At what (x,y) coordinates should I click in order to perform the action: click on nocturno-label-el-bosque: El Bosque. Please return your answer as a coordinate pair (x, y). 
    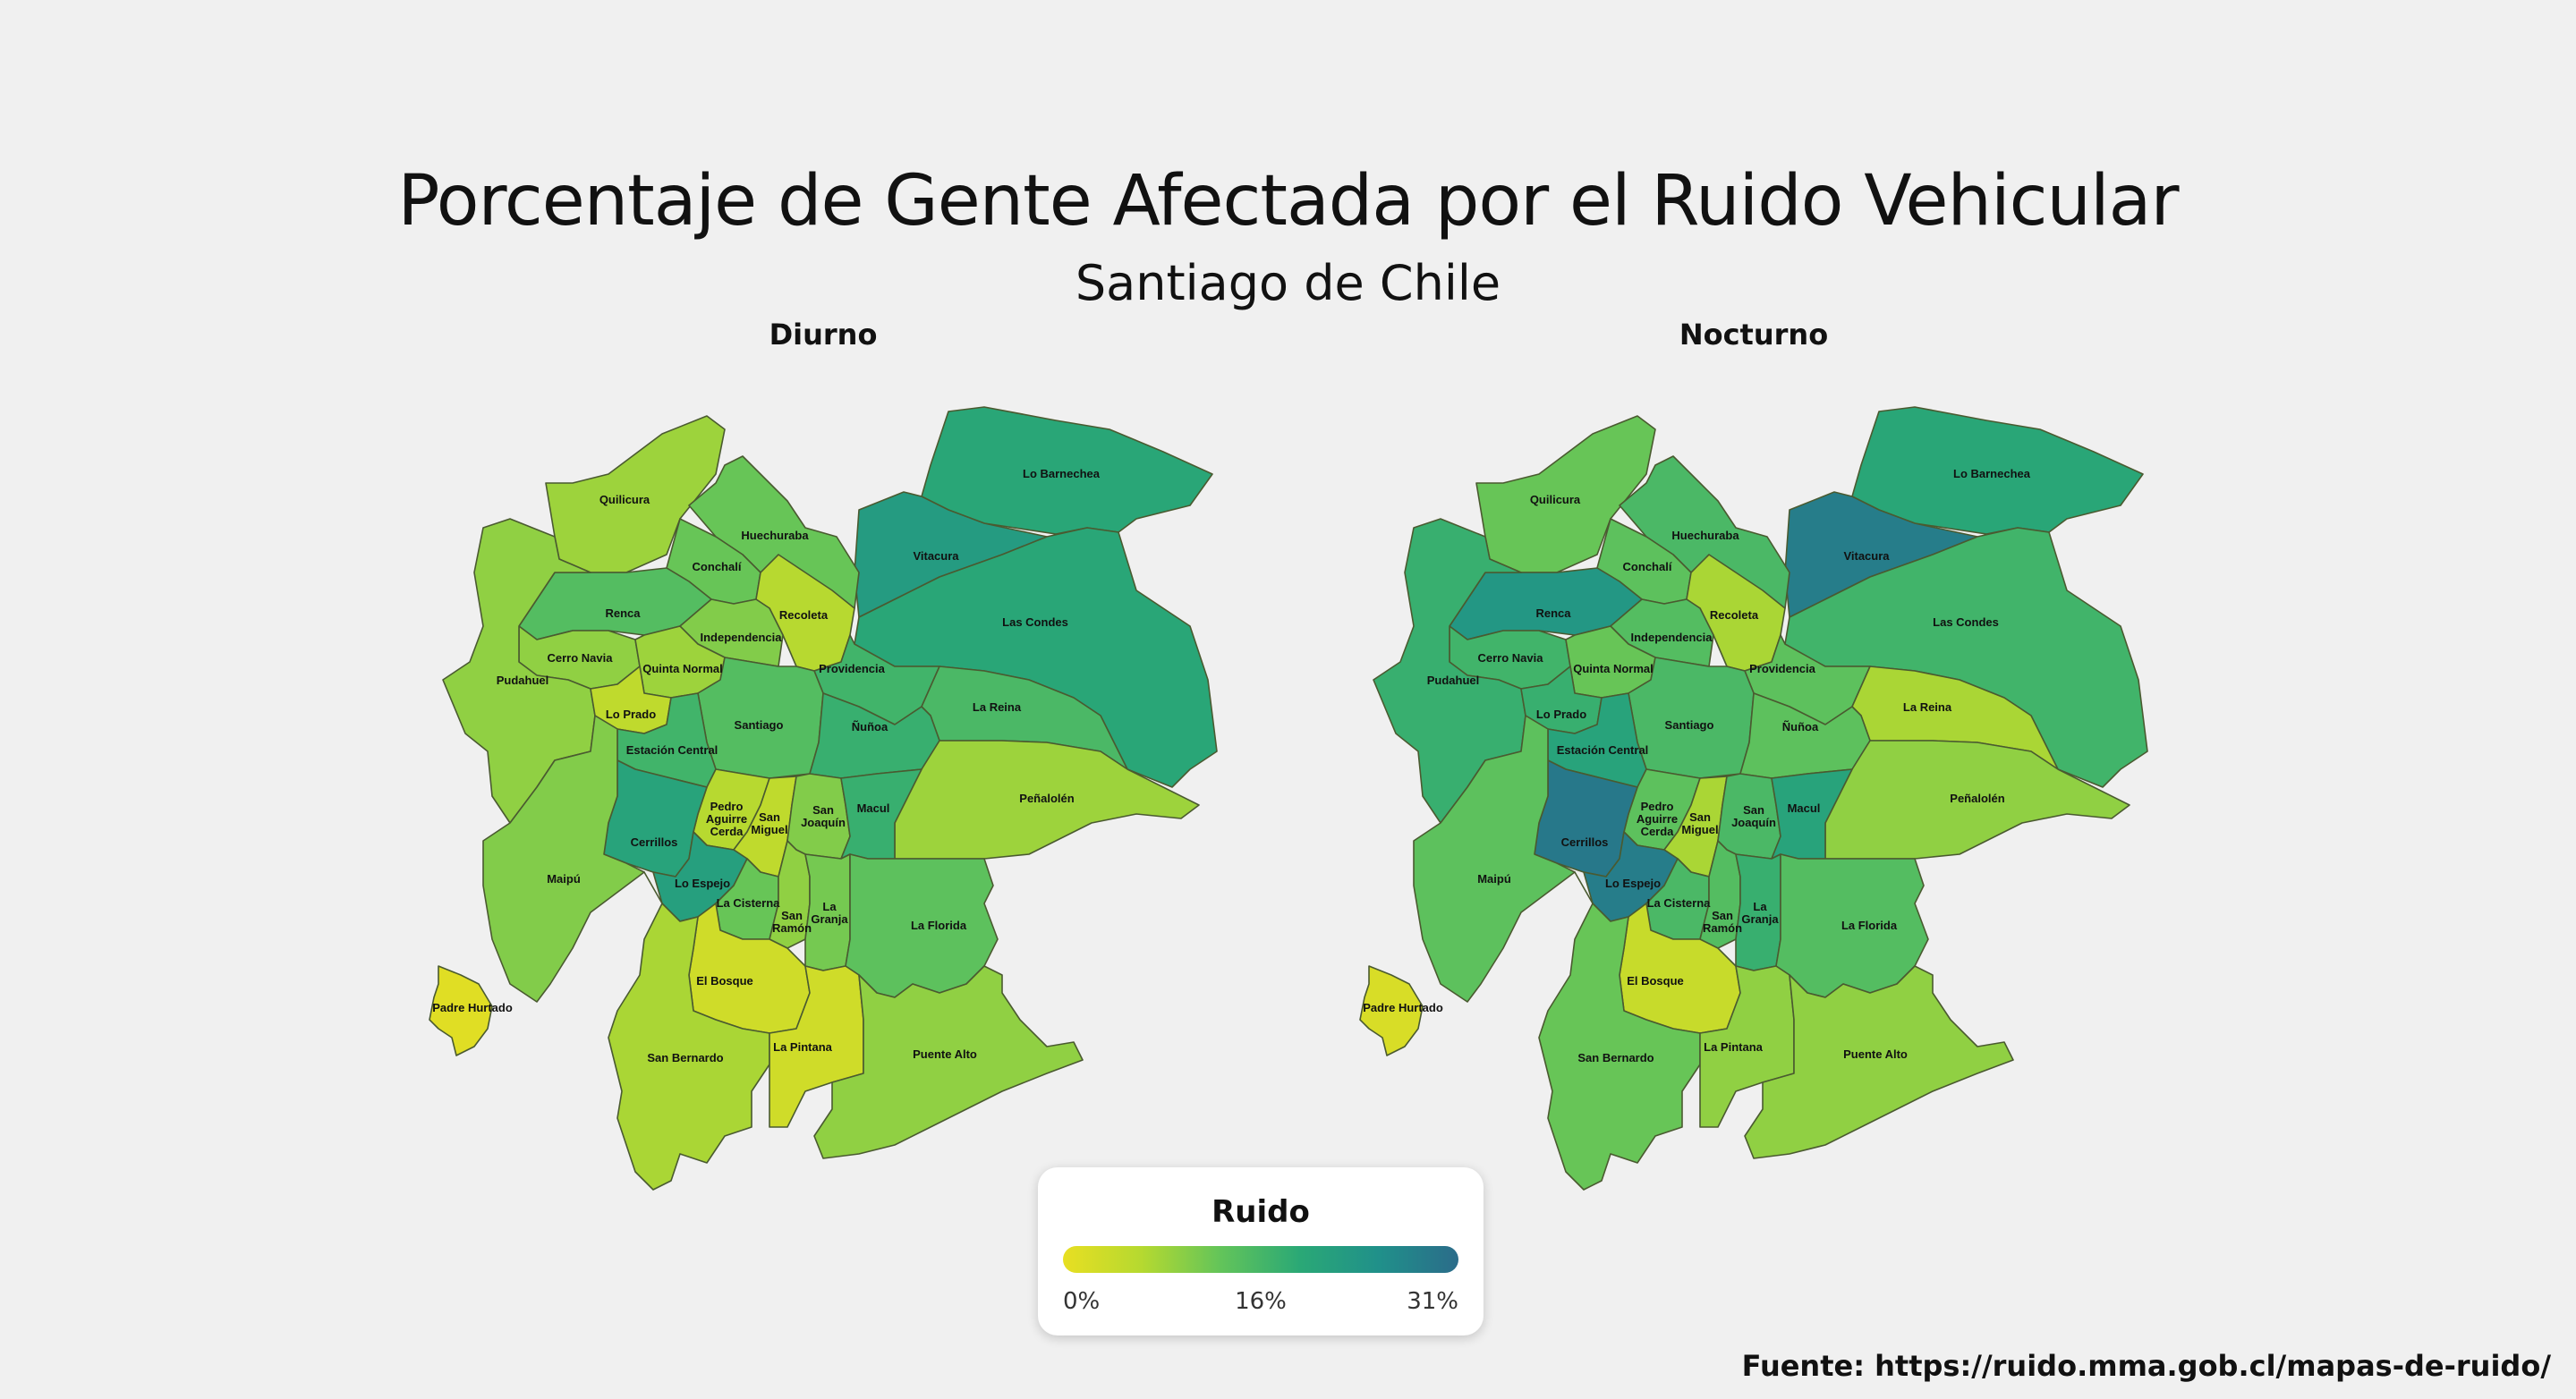
    Looking at the image, I should click on (1655, 981).